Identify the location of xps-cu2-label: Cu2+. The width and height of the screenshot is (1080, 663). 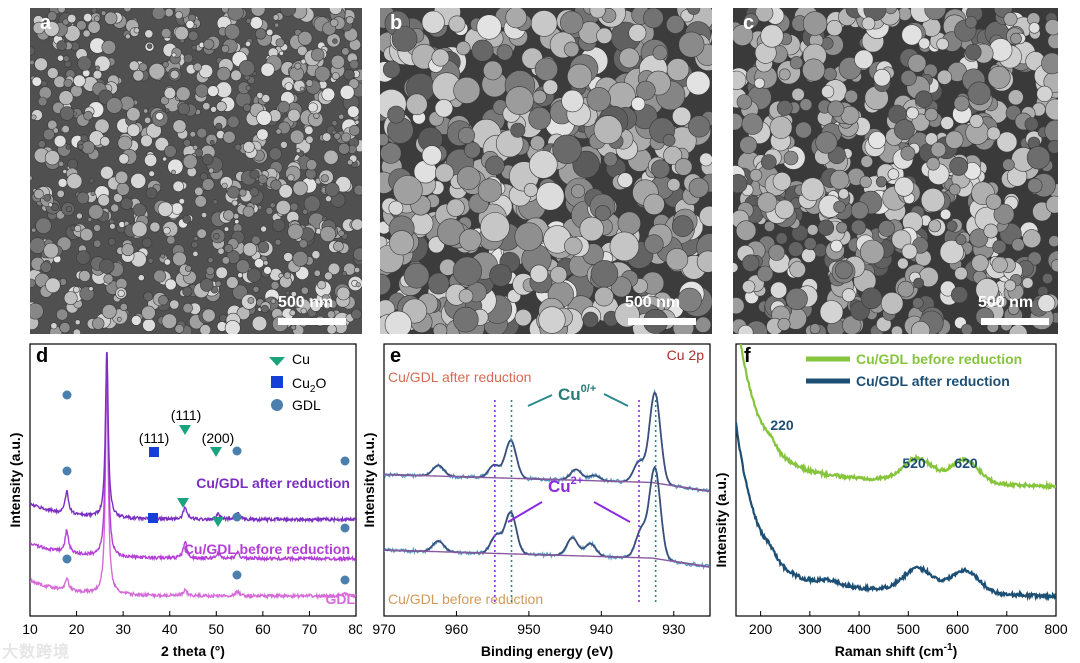
(565, 485).